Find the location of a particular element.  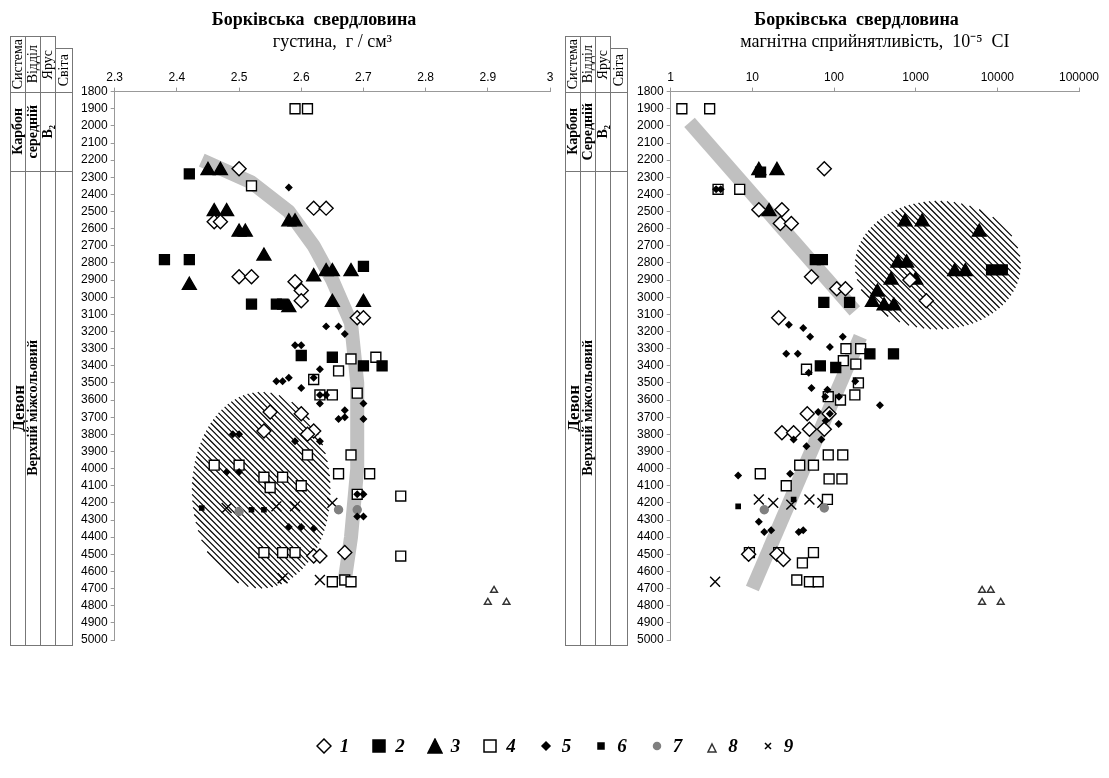

legend-label: 7 is located at coordinates (677, 746).